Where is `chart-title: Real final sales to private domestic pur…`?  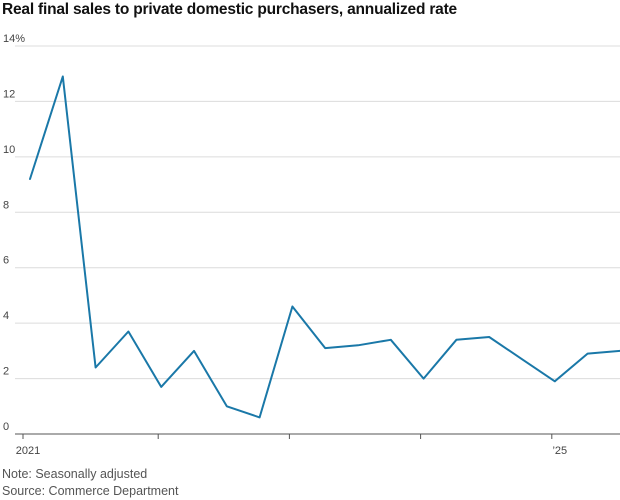 chart-title: Real final sales to private domestic pur… is located at coordinates (229, 9).